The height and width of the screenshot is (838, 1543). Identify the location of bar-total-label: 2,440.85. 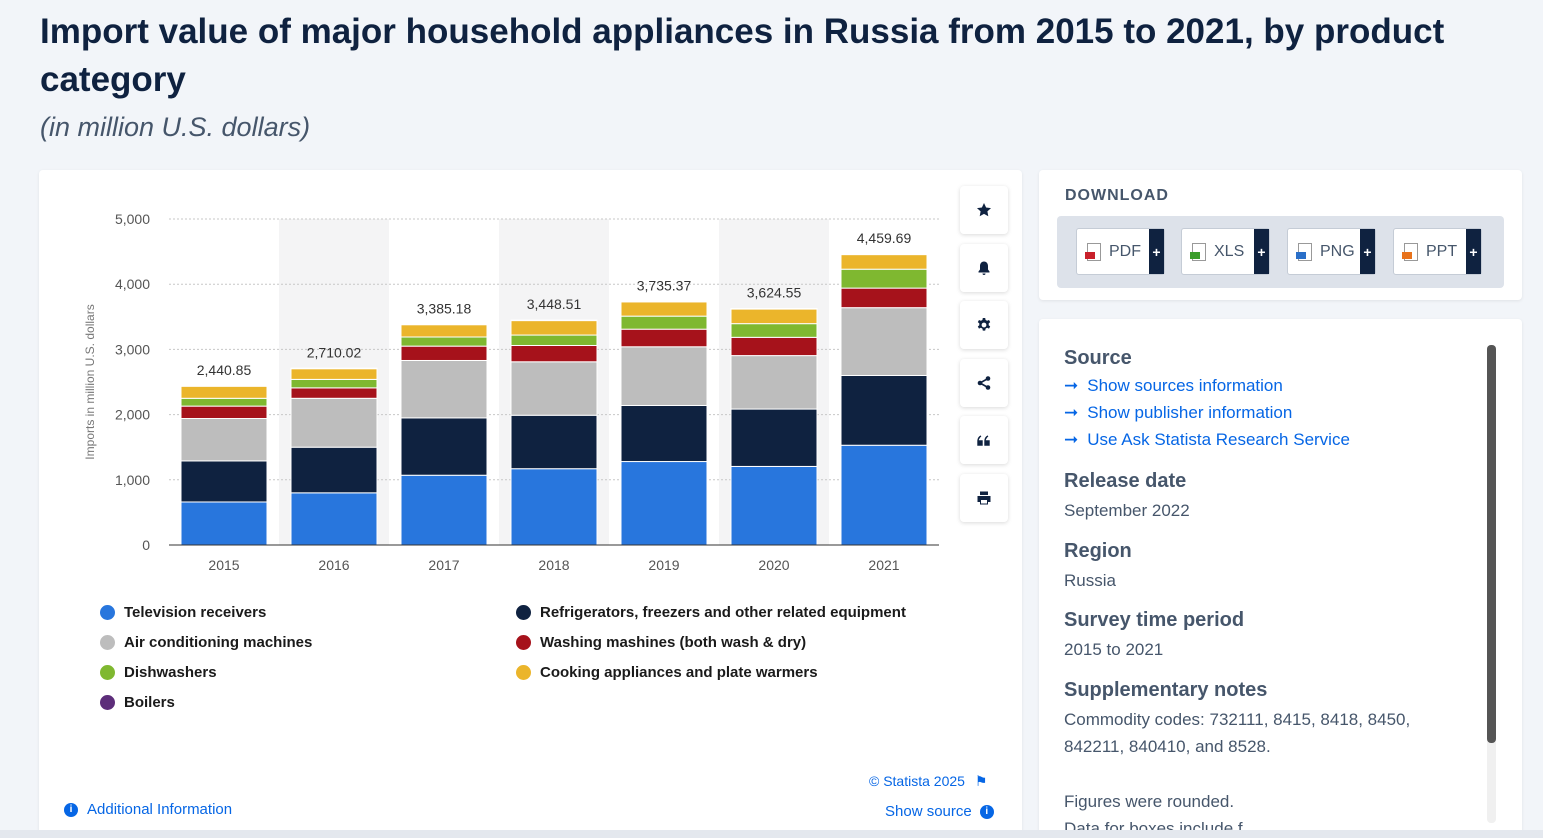
(224, 370).